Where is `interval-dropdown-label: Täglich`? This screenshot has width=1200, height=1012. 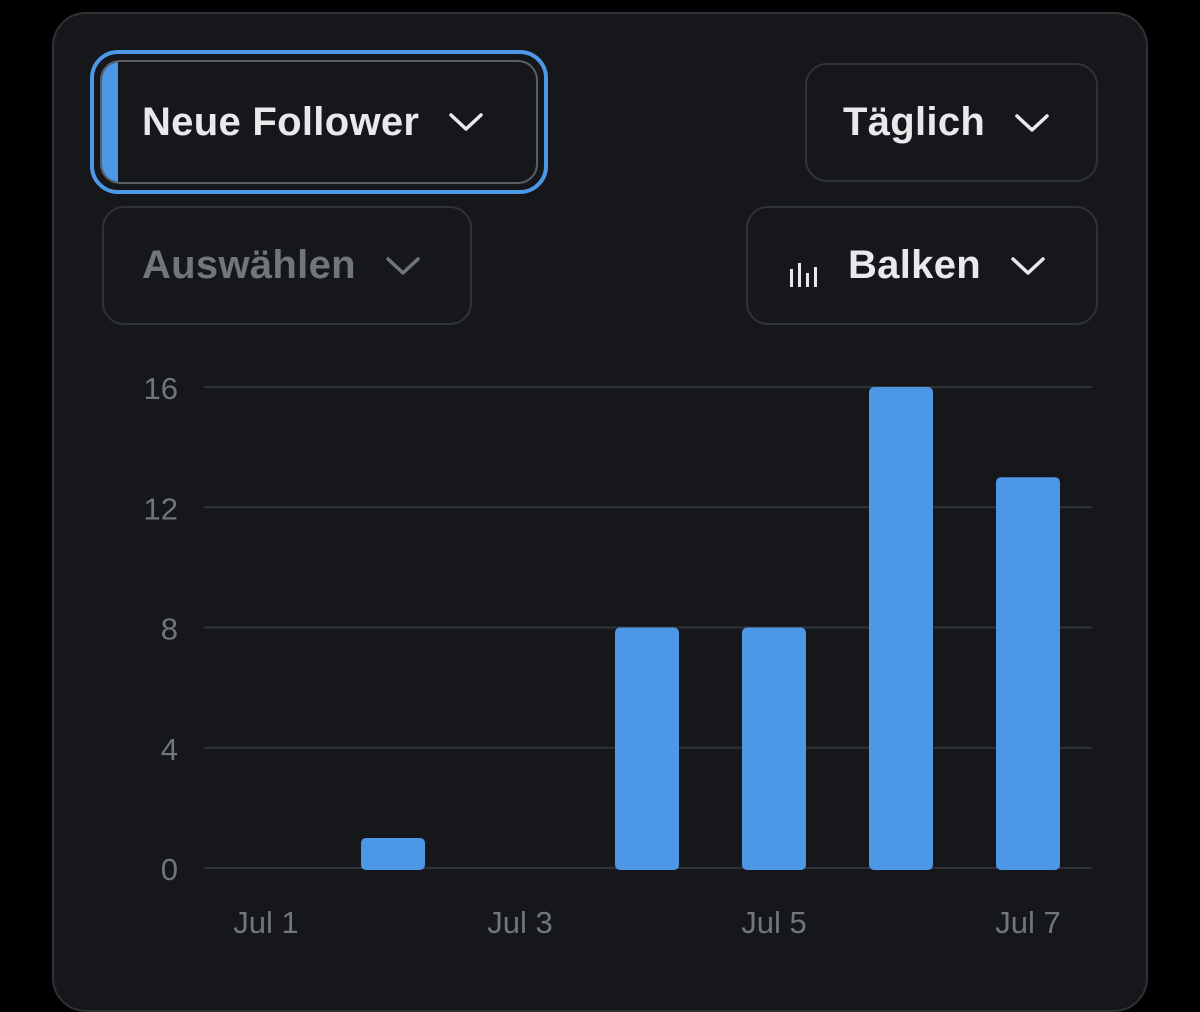
interval-dropdown-label: Täglich is located at coordinates (914, 122).